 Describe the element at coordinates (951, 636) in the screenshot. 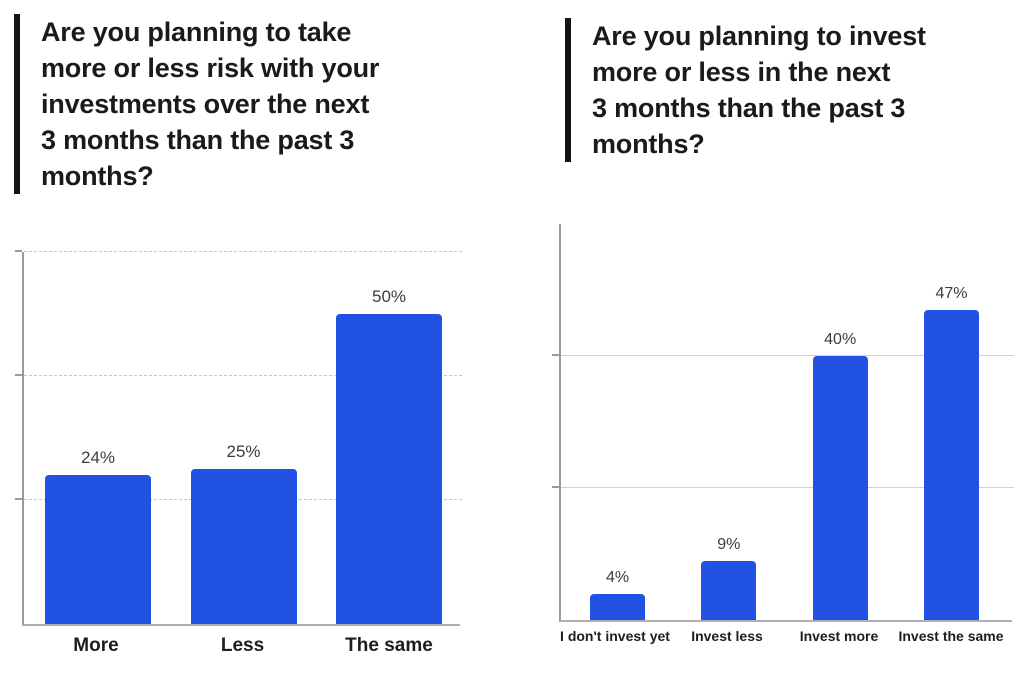

I see `category-label-invest-the-same: Invest the same` at that location.